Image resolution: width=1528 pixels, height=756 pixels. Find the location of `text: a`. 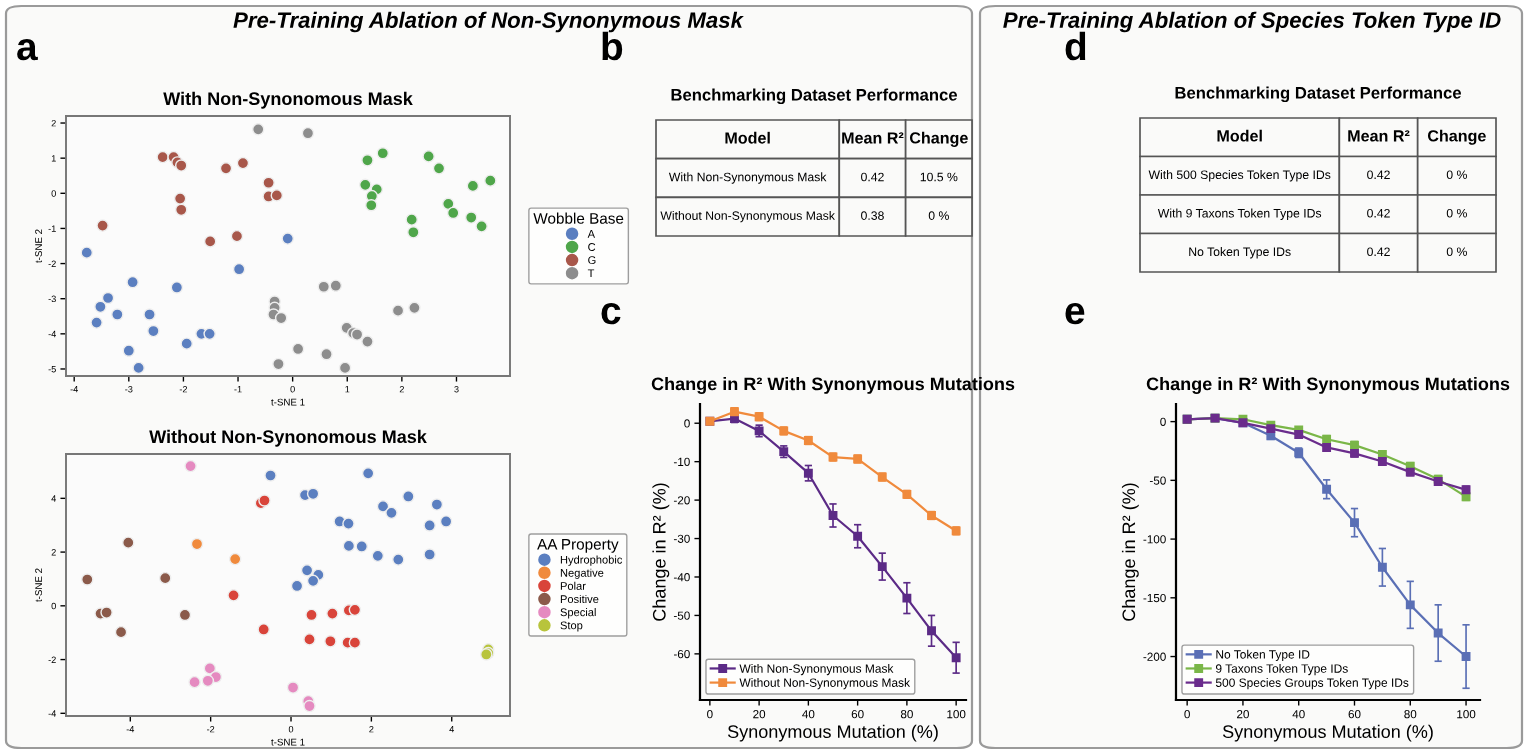

text: a is located at coordinates (27, 50).